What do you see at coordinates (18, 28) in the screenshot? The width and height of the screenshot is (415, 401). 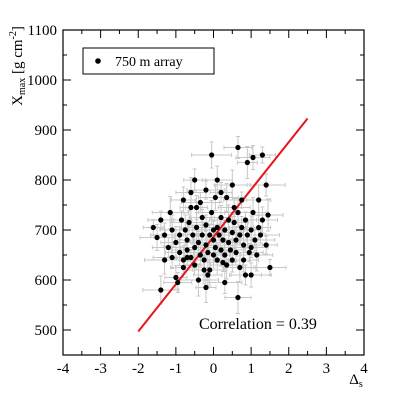 I see `y-axis-title-unit-close: ]` at bounding box center [18, 28].